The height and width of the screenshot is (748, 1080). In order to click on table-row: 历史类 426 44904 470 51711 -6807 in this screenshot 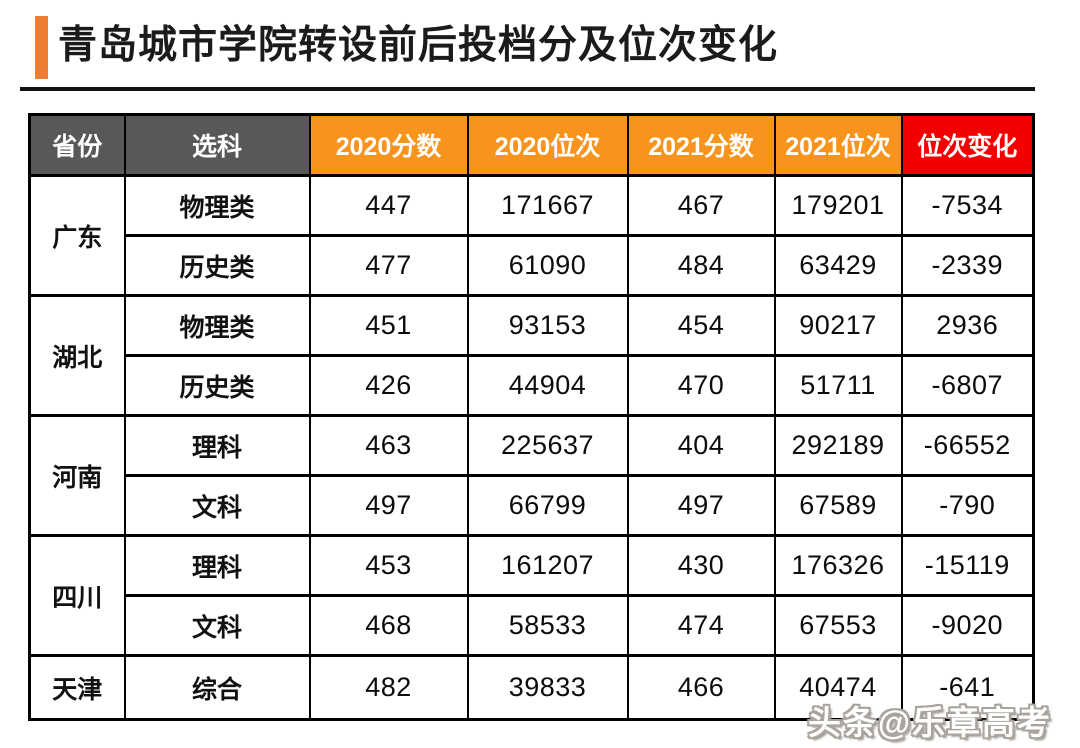, I will do `click(532, 385)`.